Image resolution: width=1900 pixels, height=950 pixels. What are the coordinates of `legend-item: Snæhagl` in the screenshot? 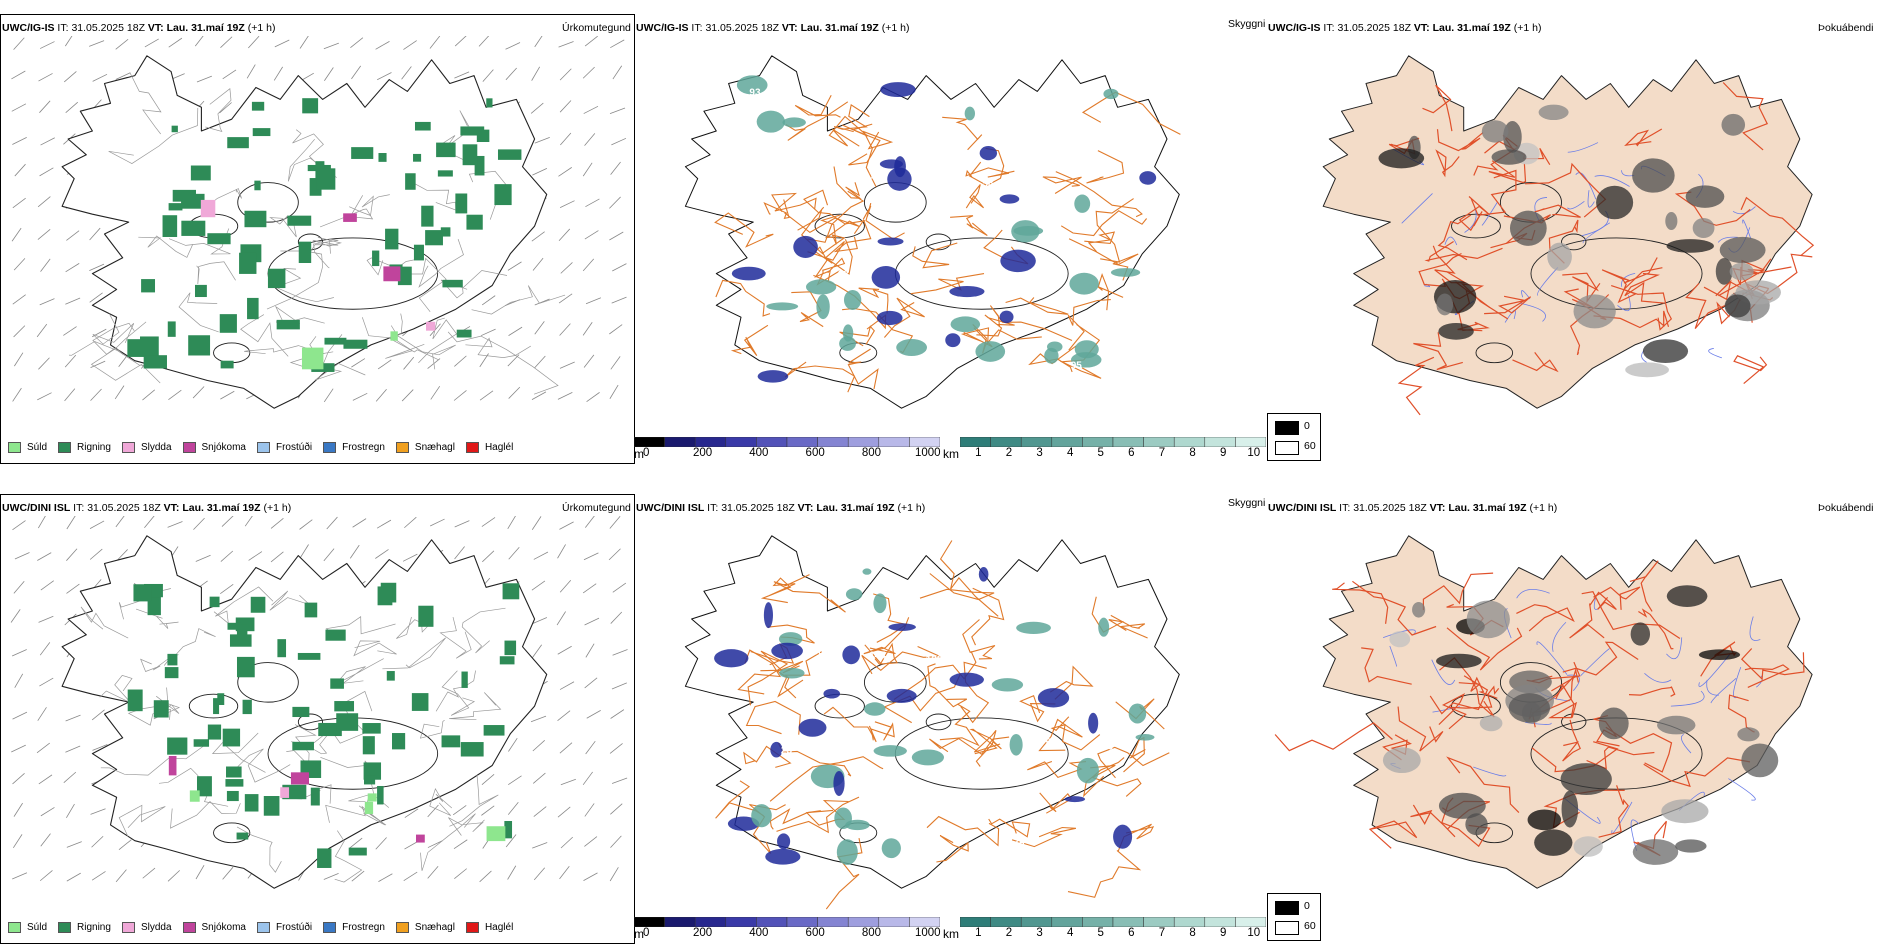 It's located at (425, 927).